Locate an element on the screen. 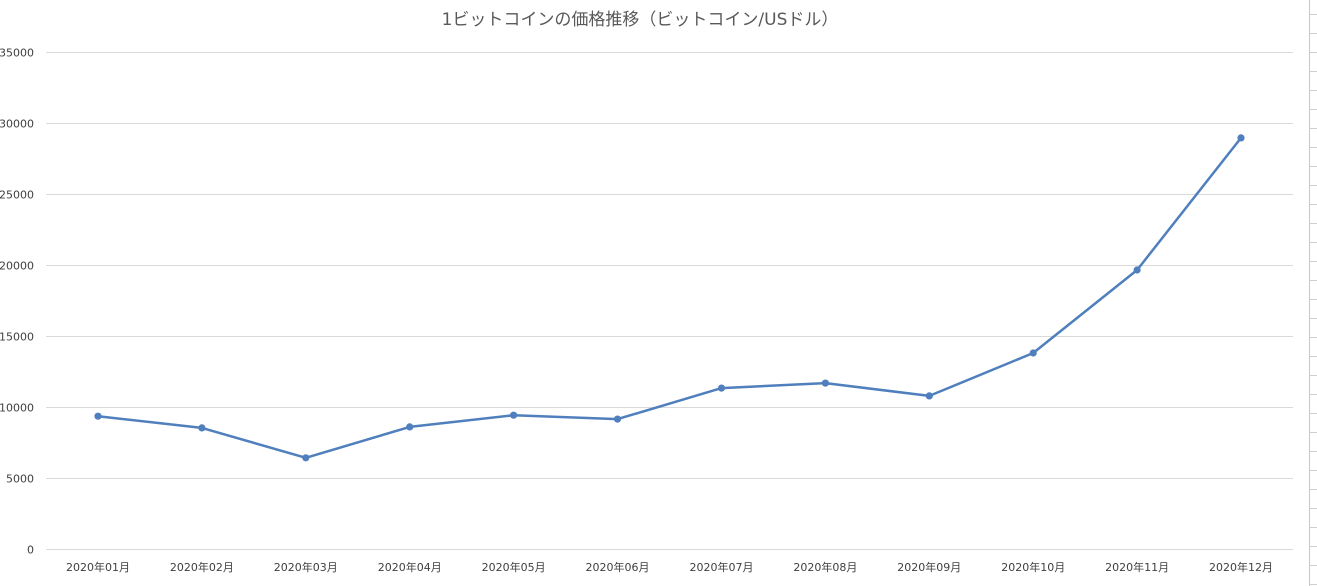 Image resolution: width=1317 pixels, height=586 pixels. x-tick-label: 2020年05月 is located at coordinates (514, 567).